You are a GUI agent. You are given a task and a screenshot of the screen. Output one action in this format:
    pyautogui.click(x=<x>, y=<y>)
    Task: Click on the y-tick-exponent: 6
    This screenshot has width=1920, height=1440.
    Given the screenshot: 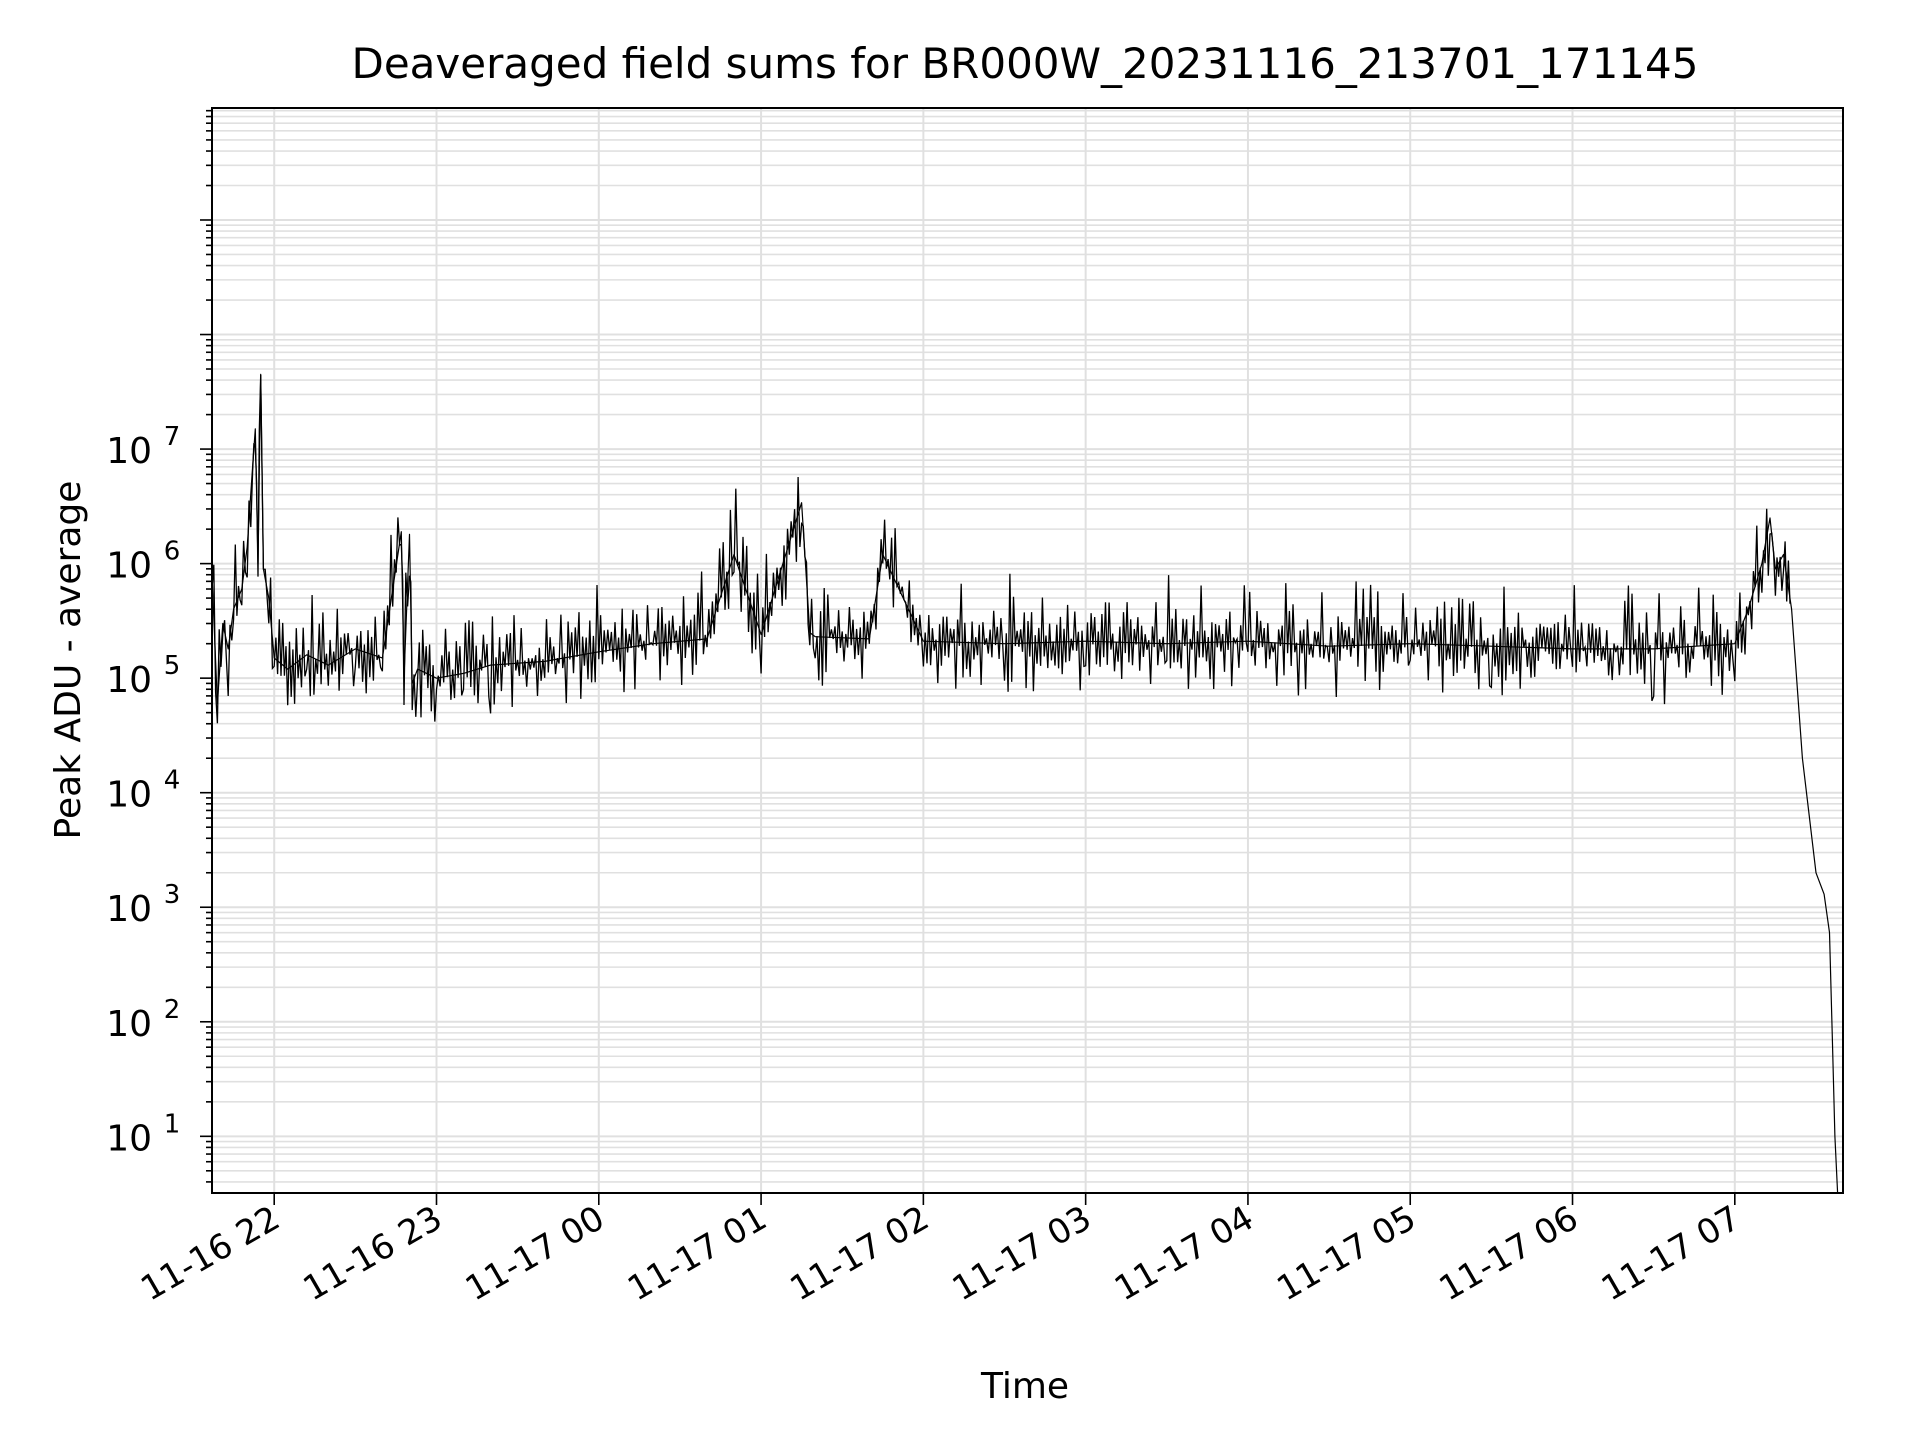 What is the action you would take?
    pyautogui.click(x=172, y=552)
    